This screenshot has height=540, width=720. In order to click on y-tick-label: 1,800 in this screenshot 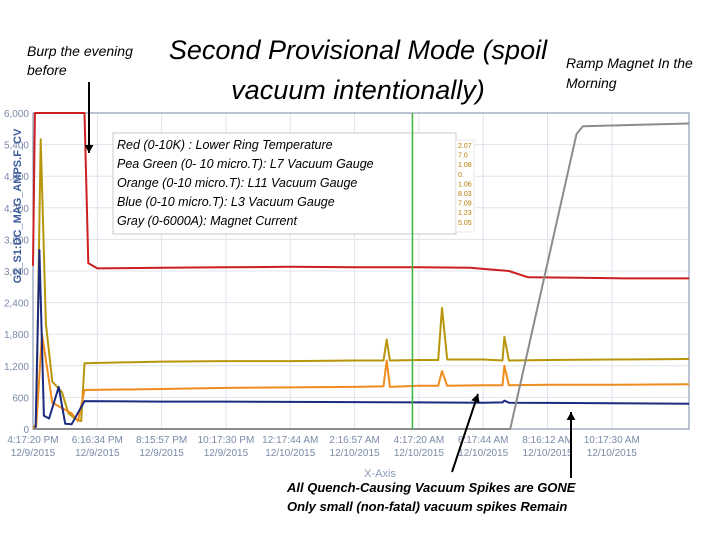, I will do `click(16, 335)`.